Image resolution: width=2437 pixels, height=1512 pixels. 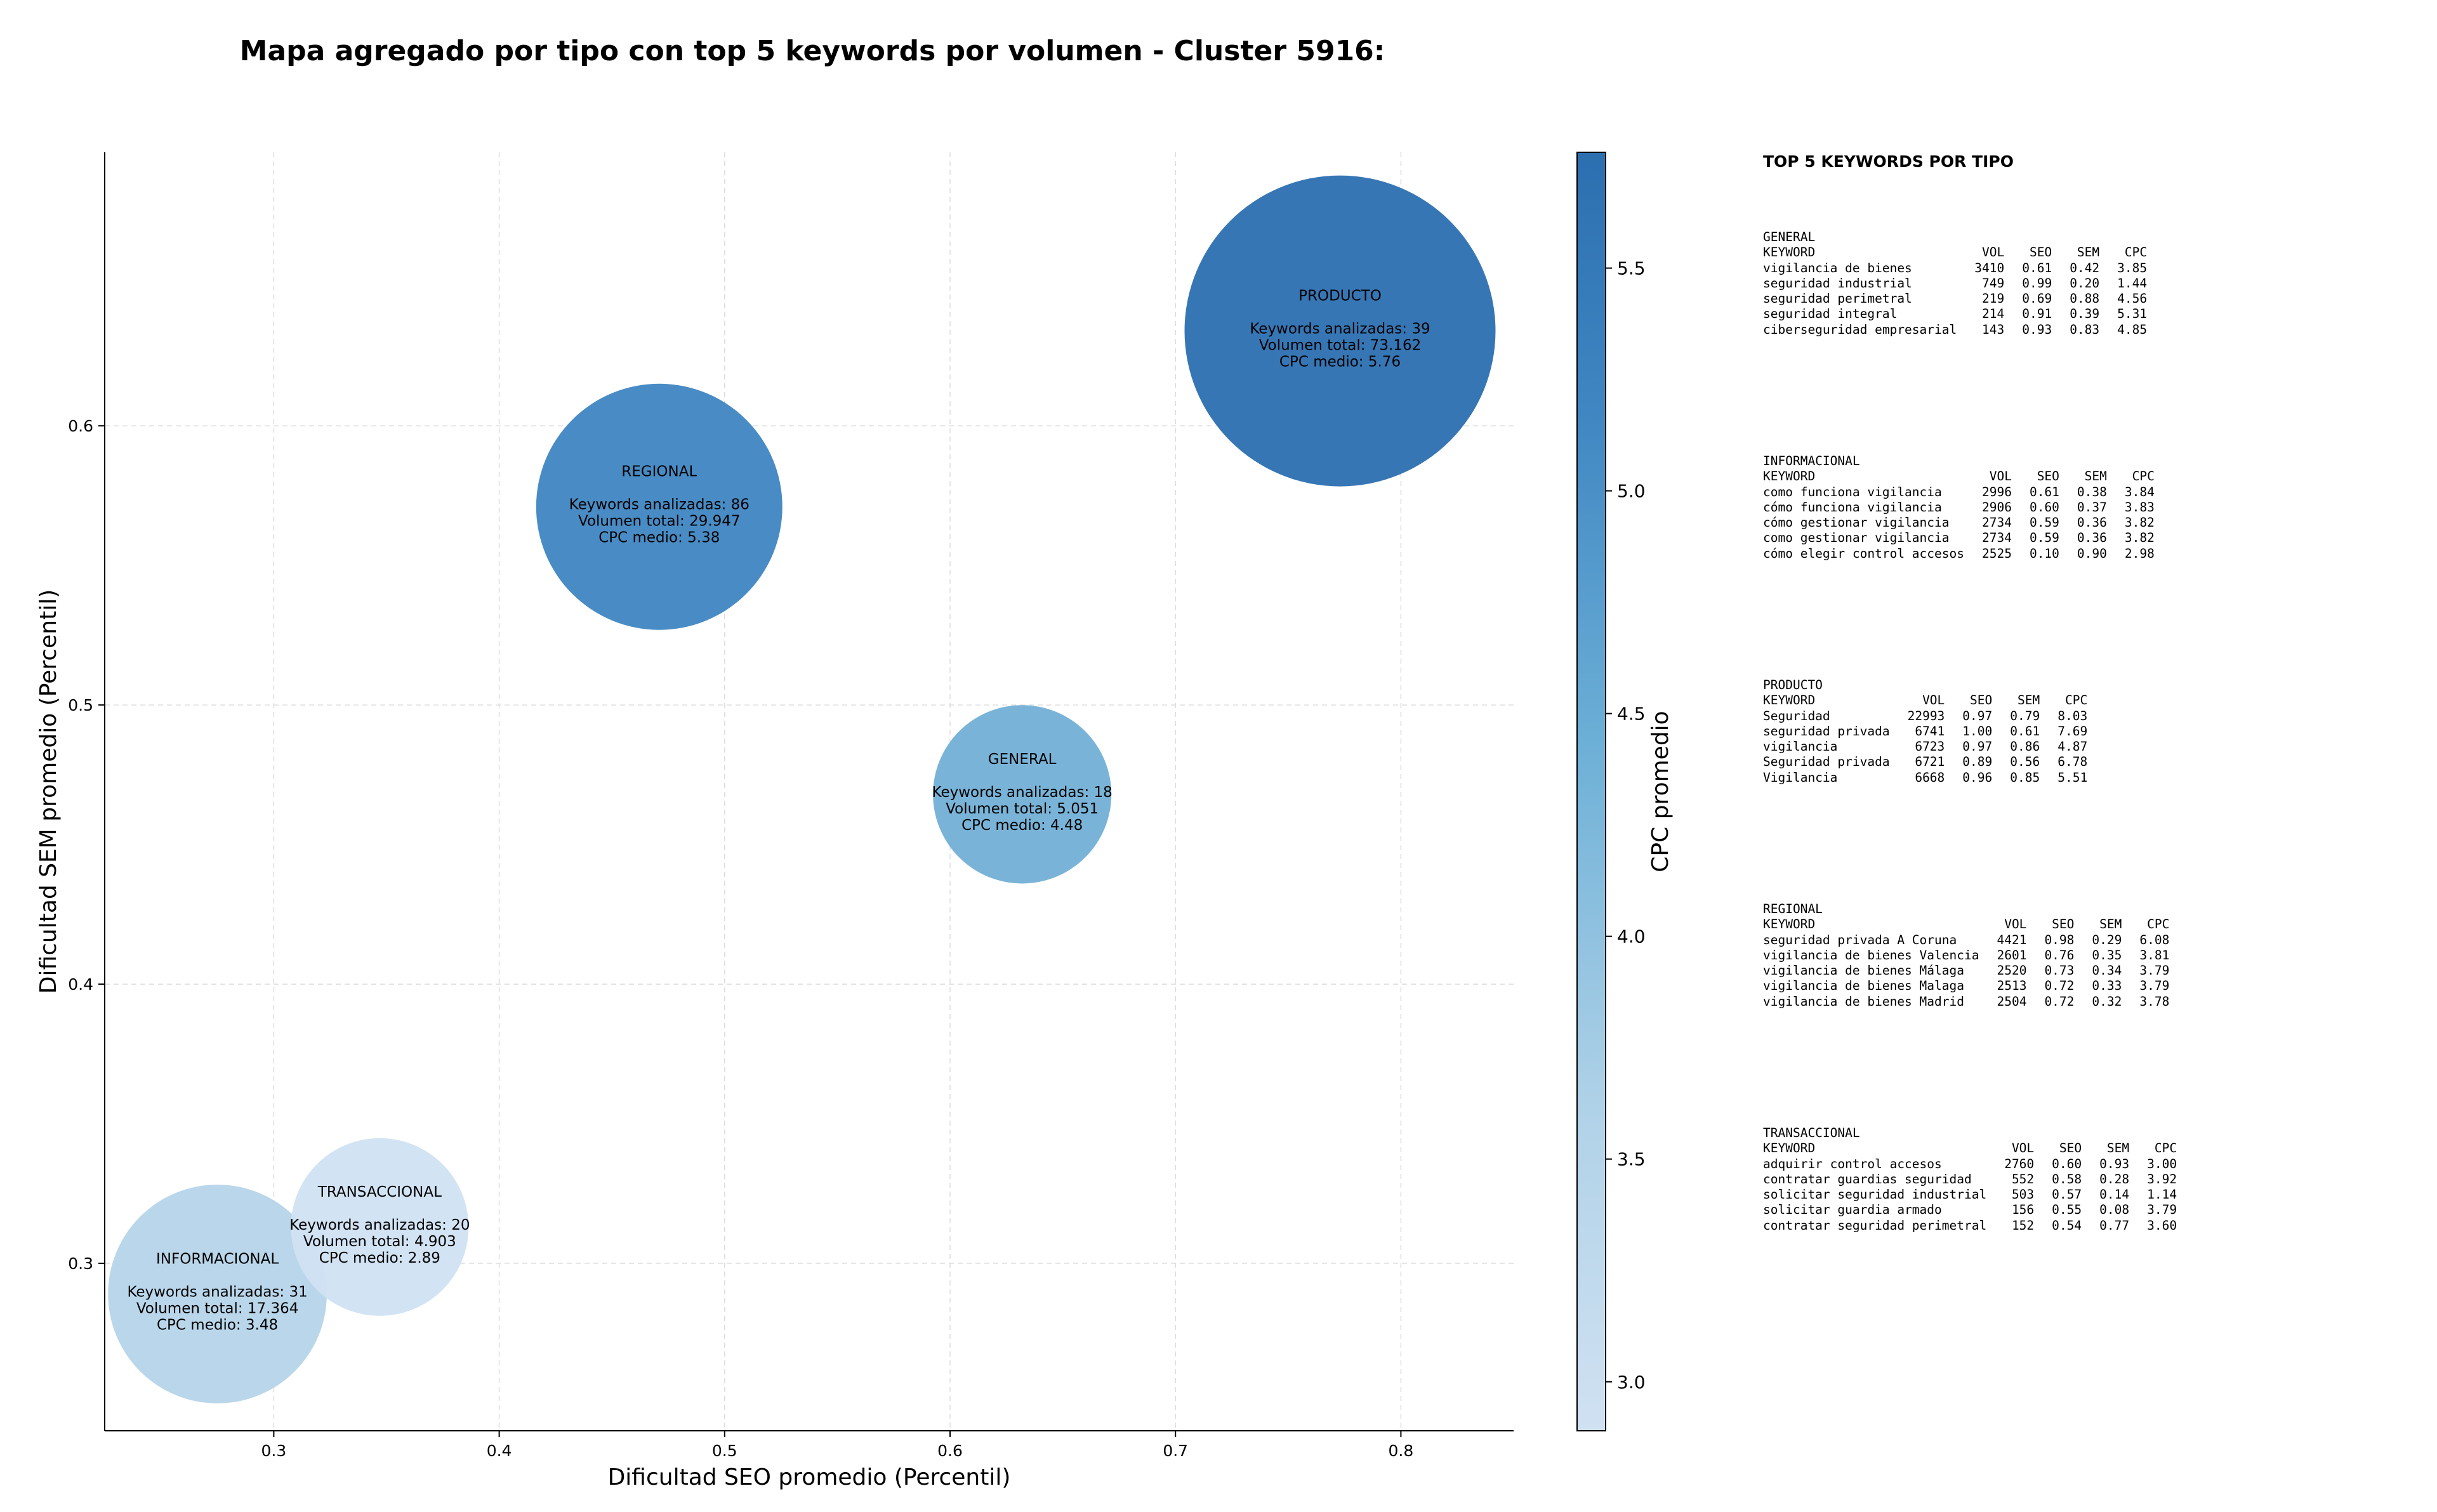 I want to click on table-row: cómo funciona vigilancia 2906 0.60 0.37 3.83, so click(x=1959, y=508).